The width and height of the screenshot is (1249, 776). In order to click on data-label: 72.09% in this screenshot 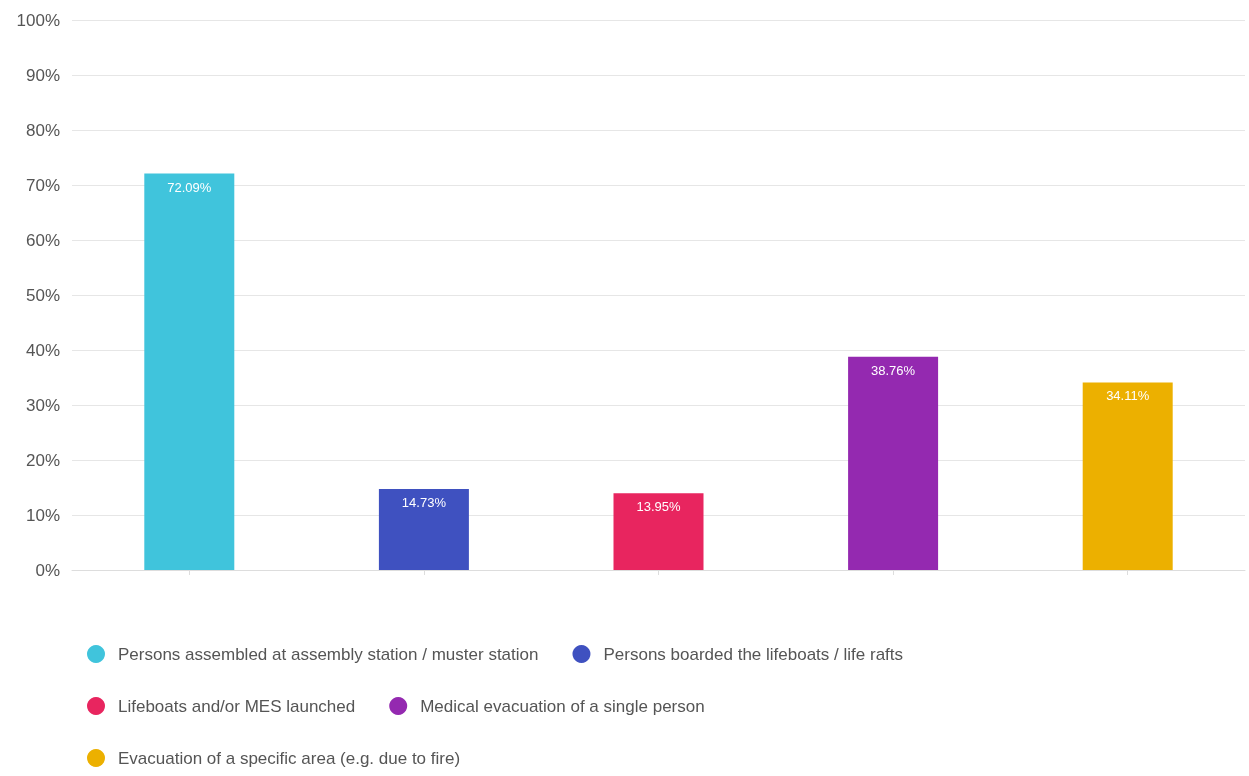, I will do `click(189, 187)`.